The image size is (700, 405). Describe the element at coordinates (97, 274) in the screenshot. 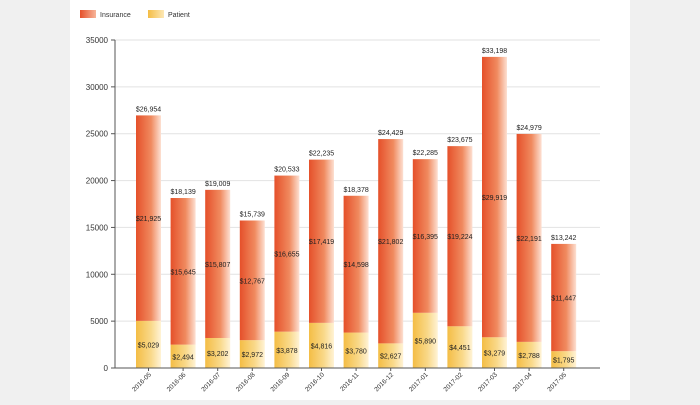

I see `y-tick-label: 10000` at that location.